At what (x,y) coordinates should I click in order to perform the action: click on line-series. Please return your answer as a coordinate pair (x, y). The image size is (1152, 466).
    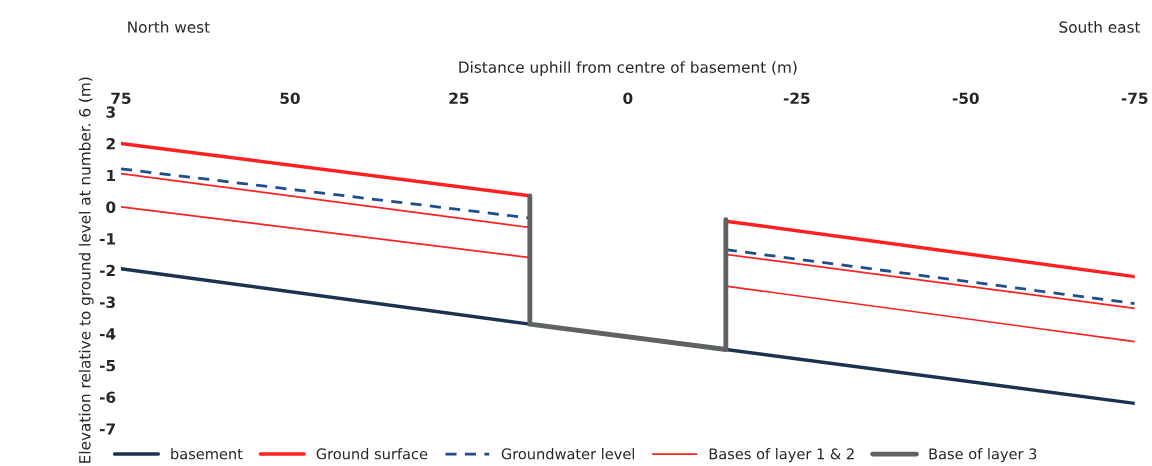
    Looking at the image, I should click on (628, 272).